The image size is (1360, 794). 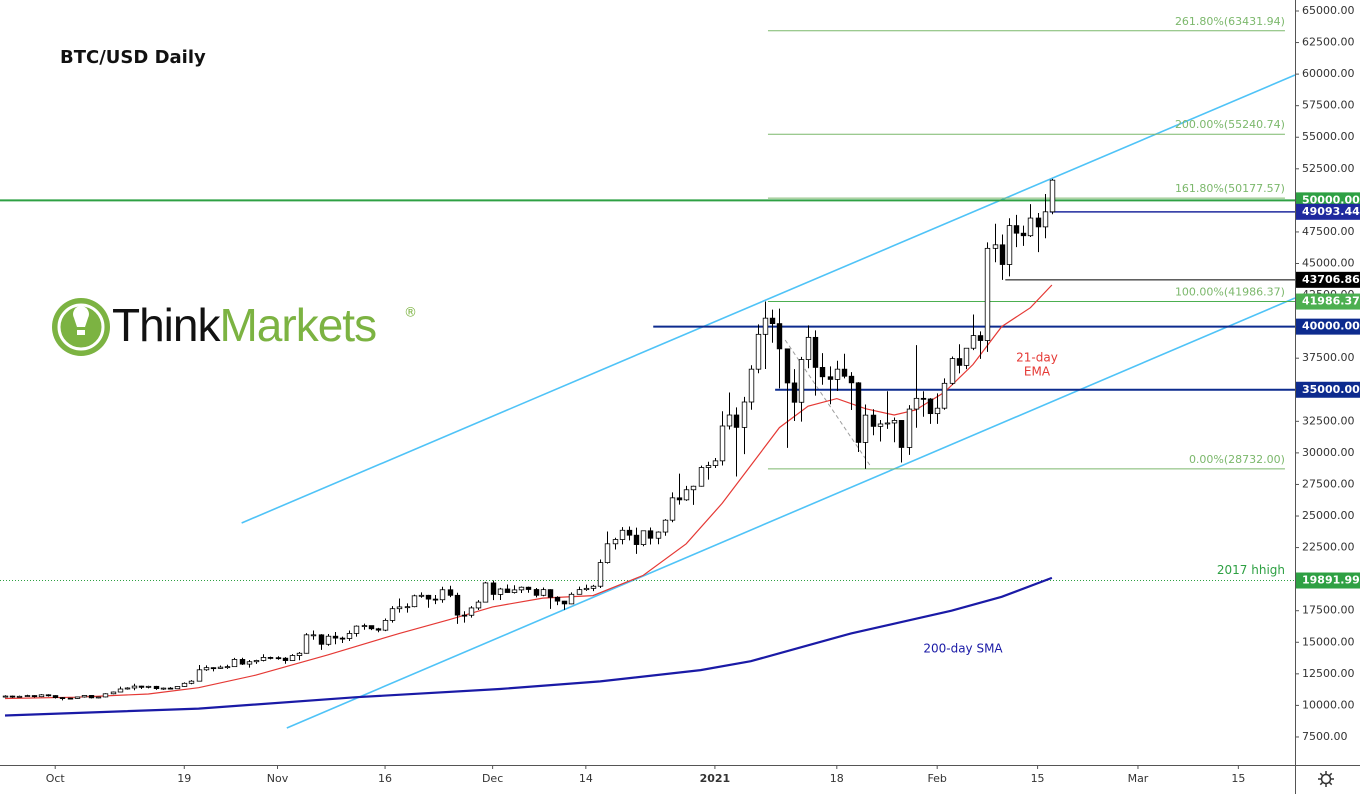 I want to click on x-tick-label: 16, so click(x=385, y=778).